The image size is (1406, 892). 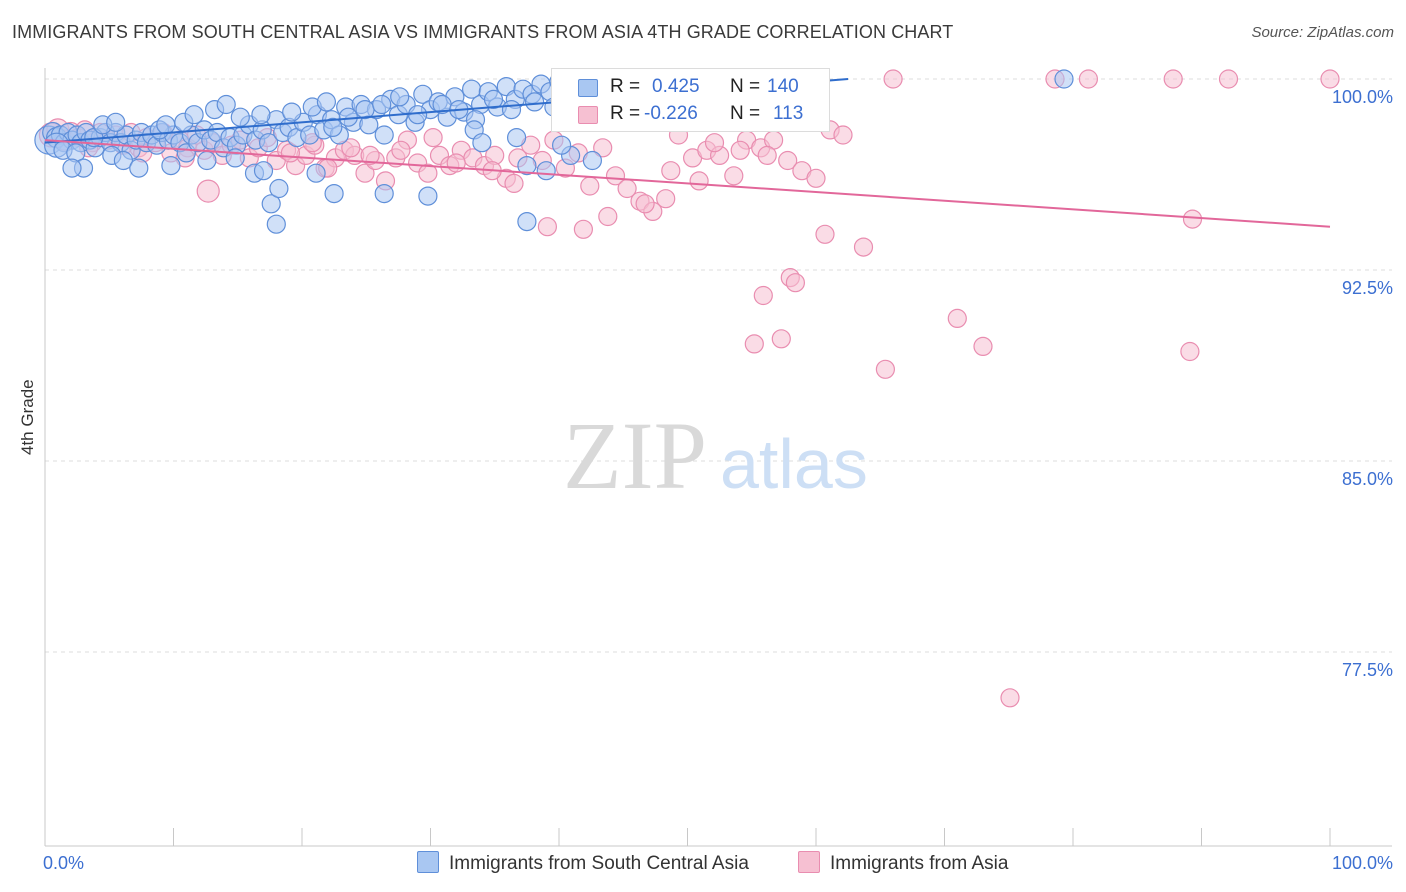 What do you see at coordinates (1367, 479) in the screenshot?
I see `y-tick-label: 85.0%` at bounding box center [1367, 479].